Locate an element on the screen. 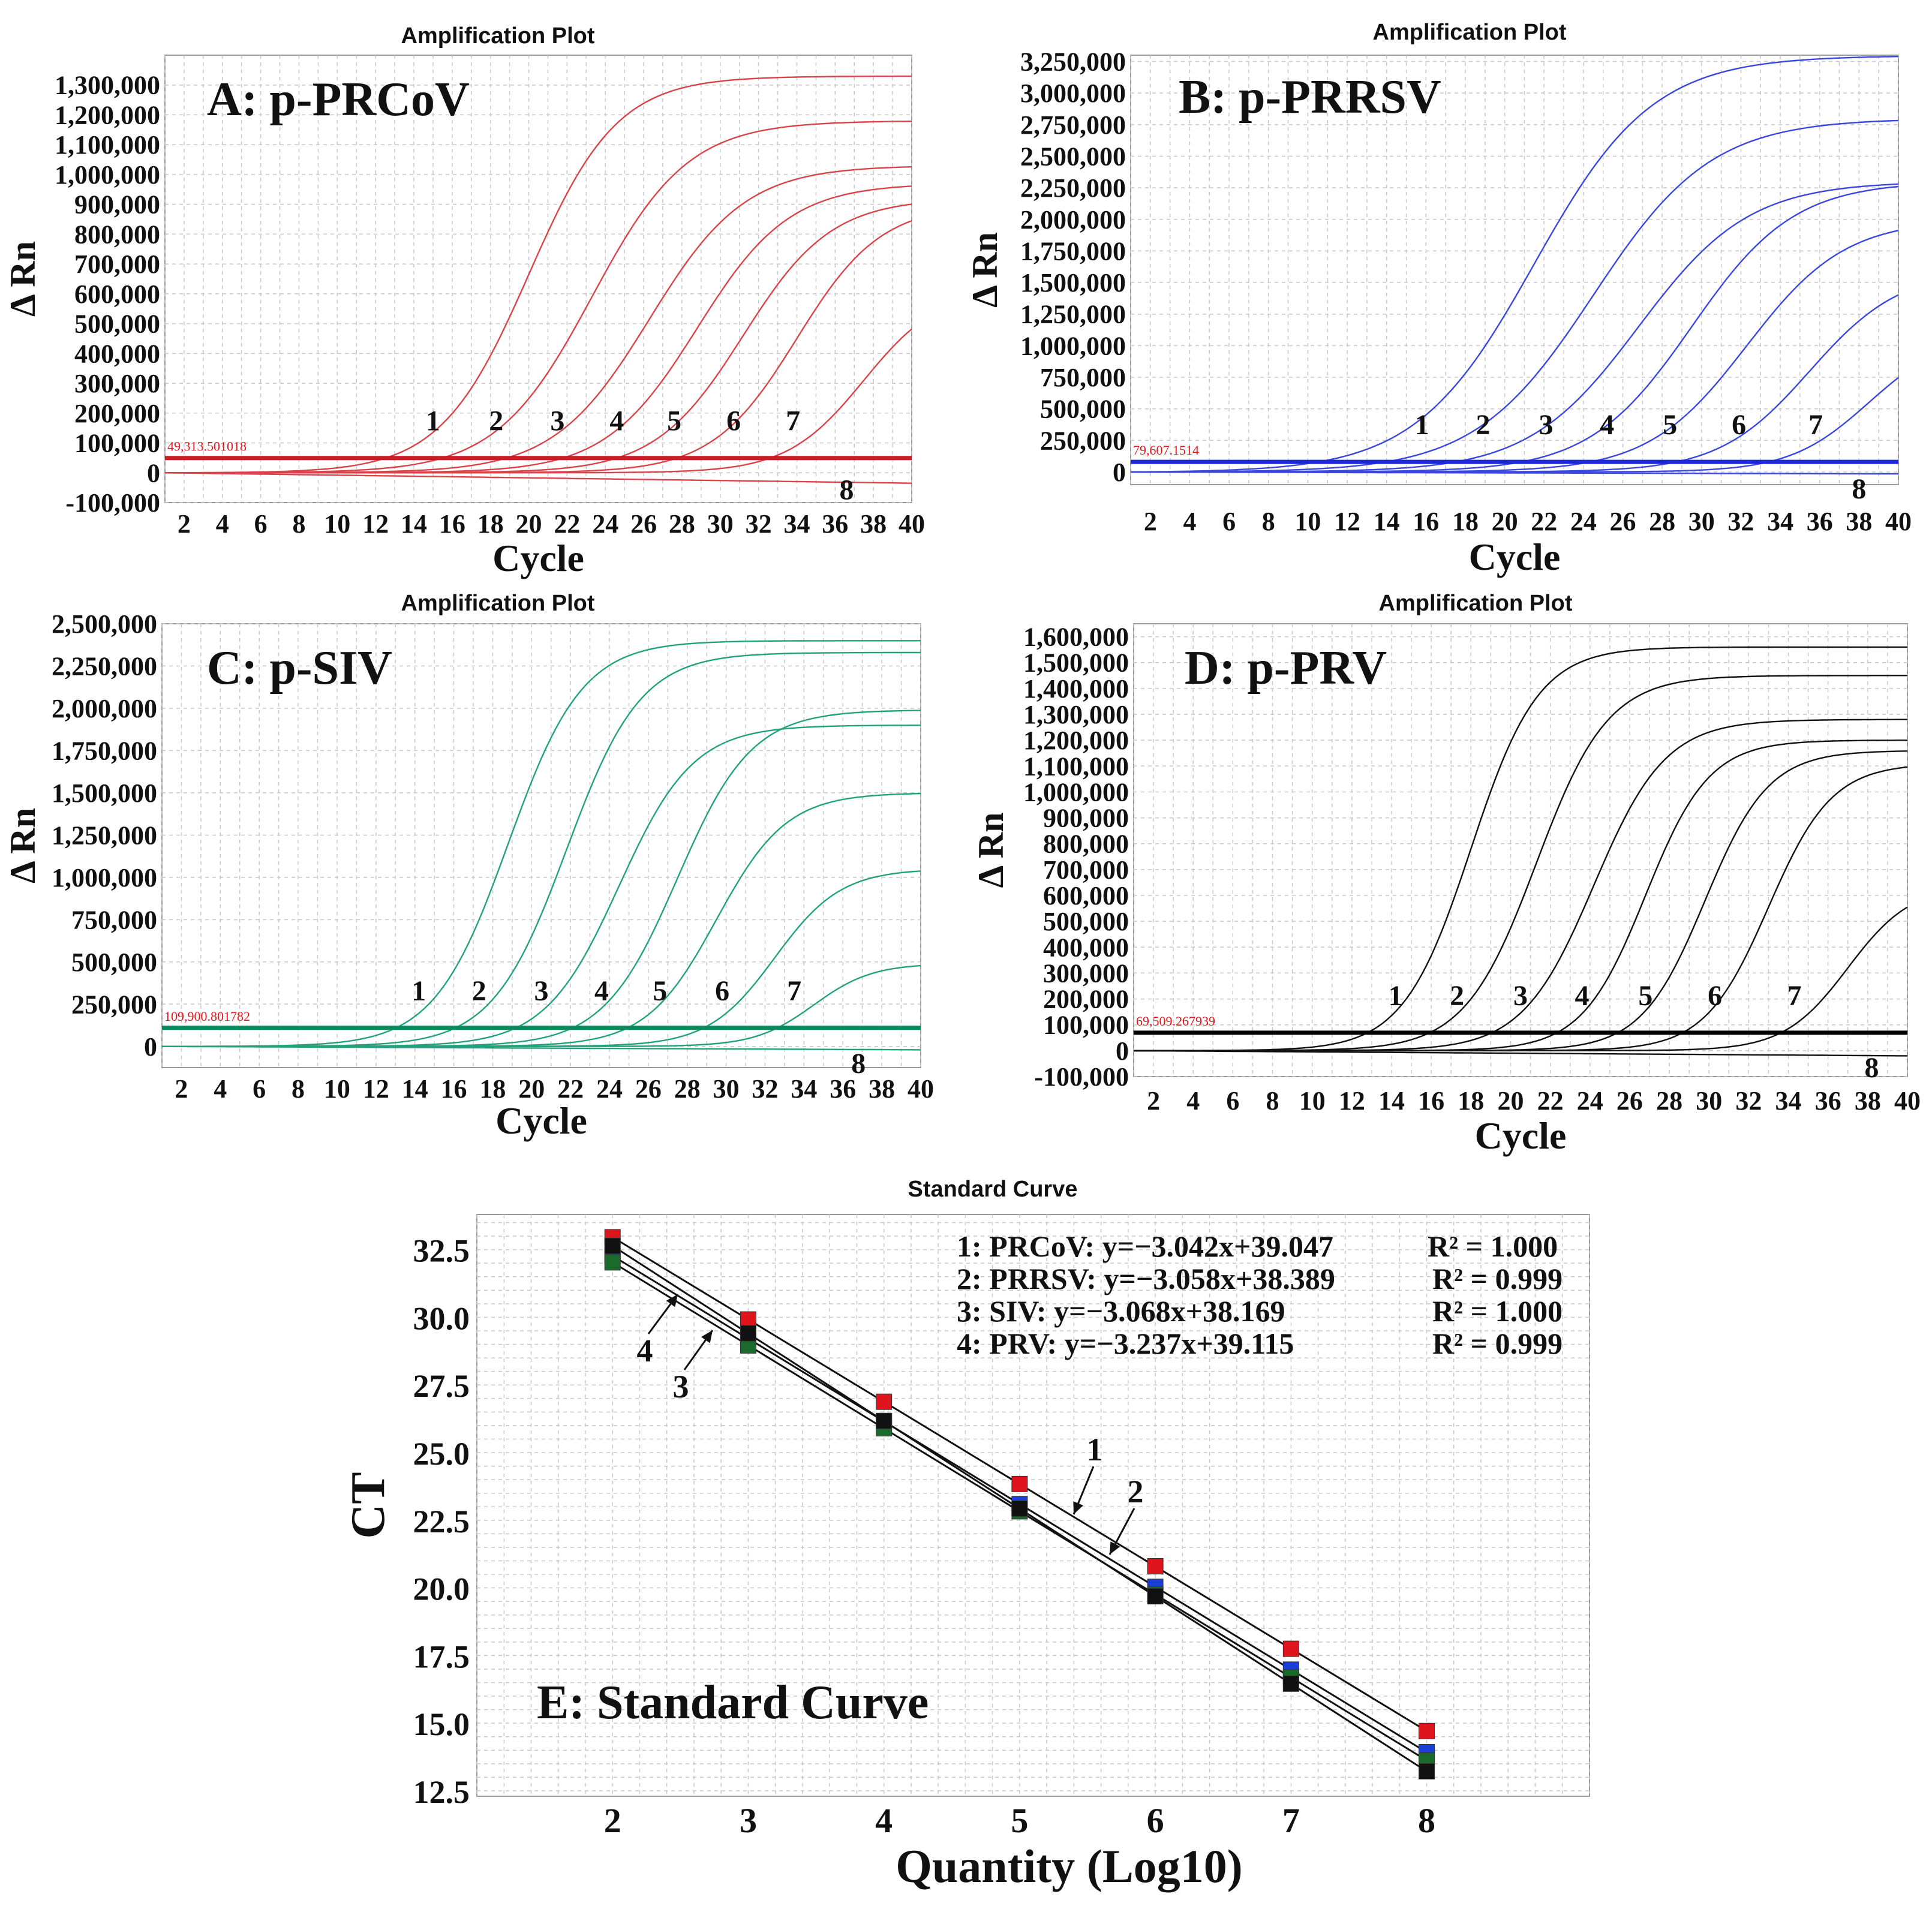 This screenshot has height=1909, width=1932. r-squared-3: R² = 1.000 is located at coordinates (1497, 1311).